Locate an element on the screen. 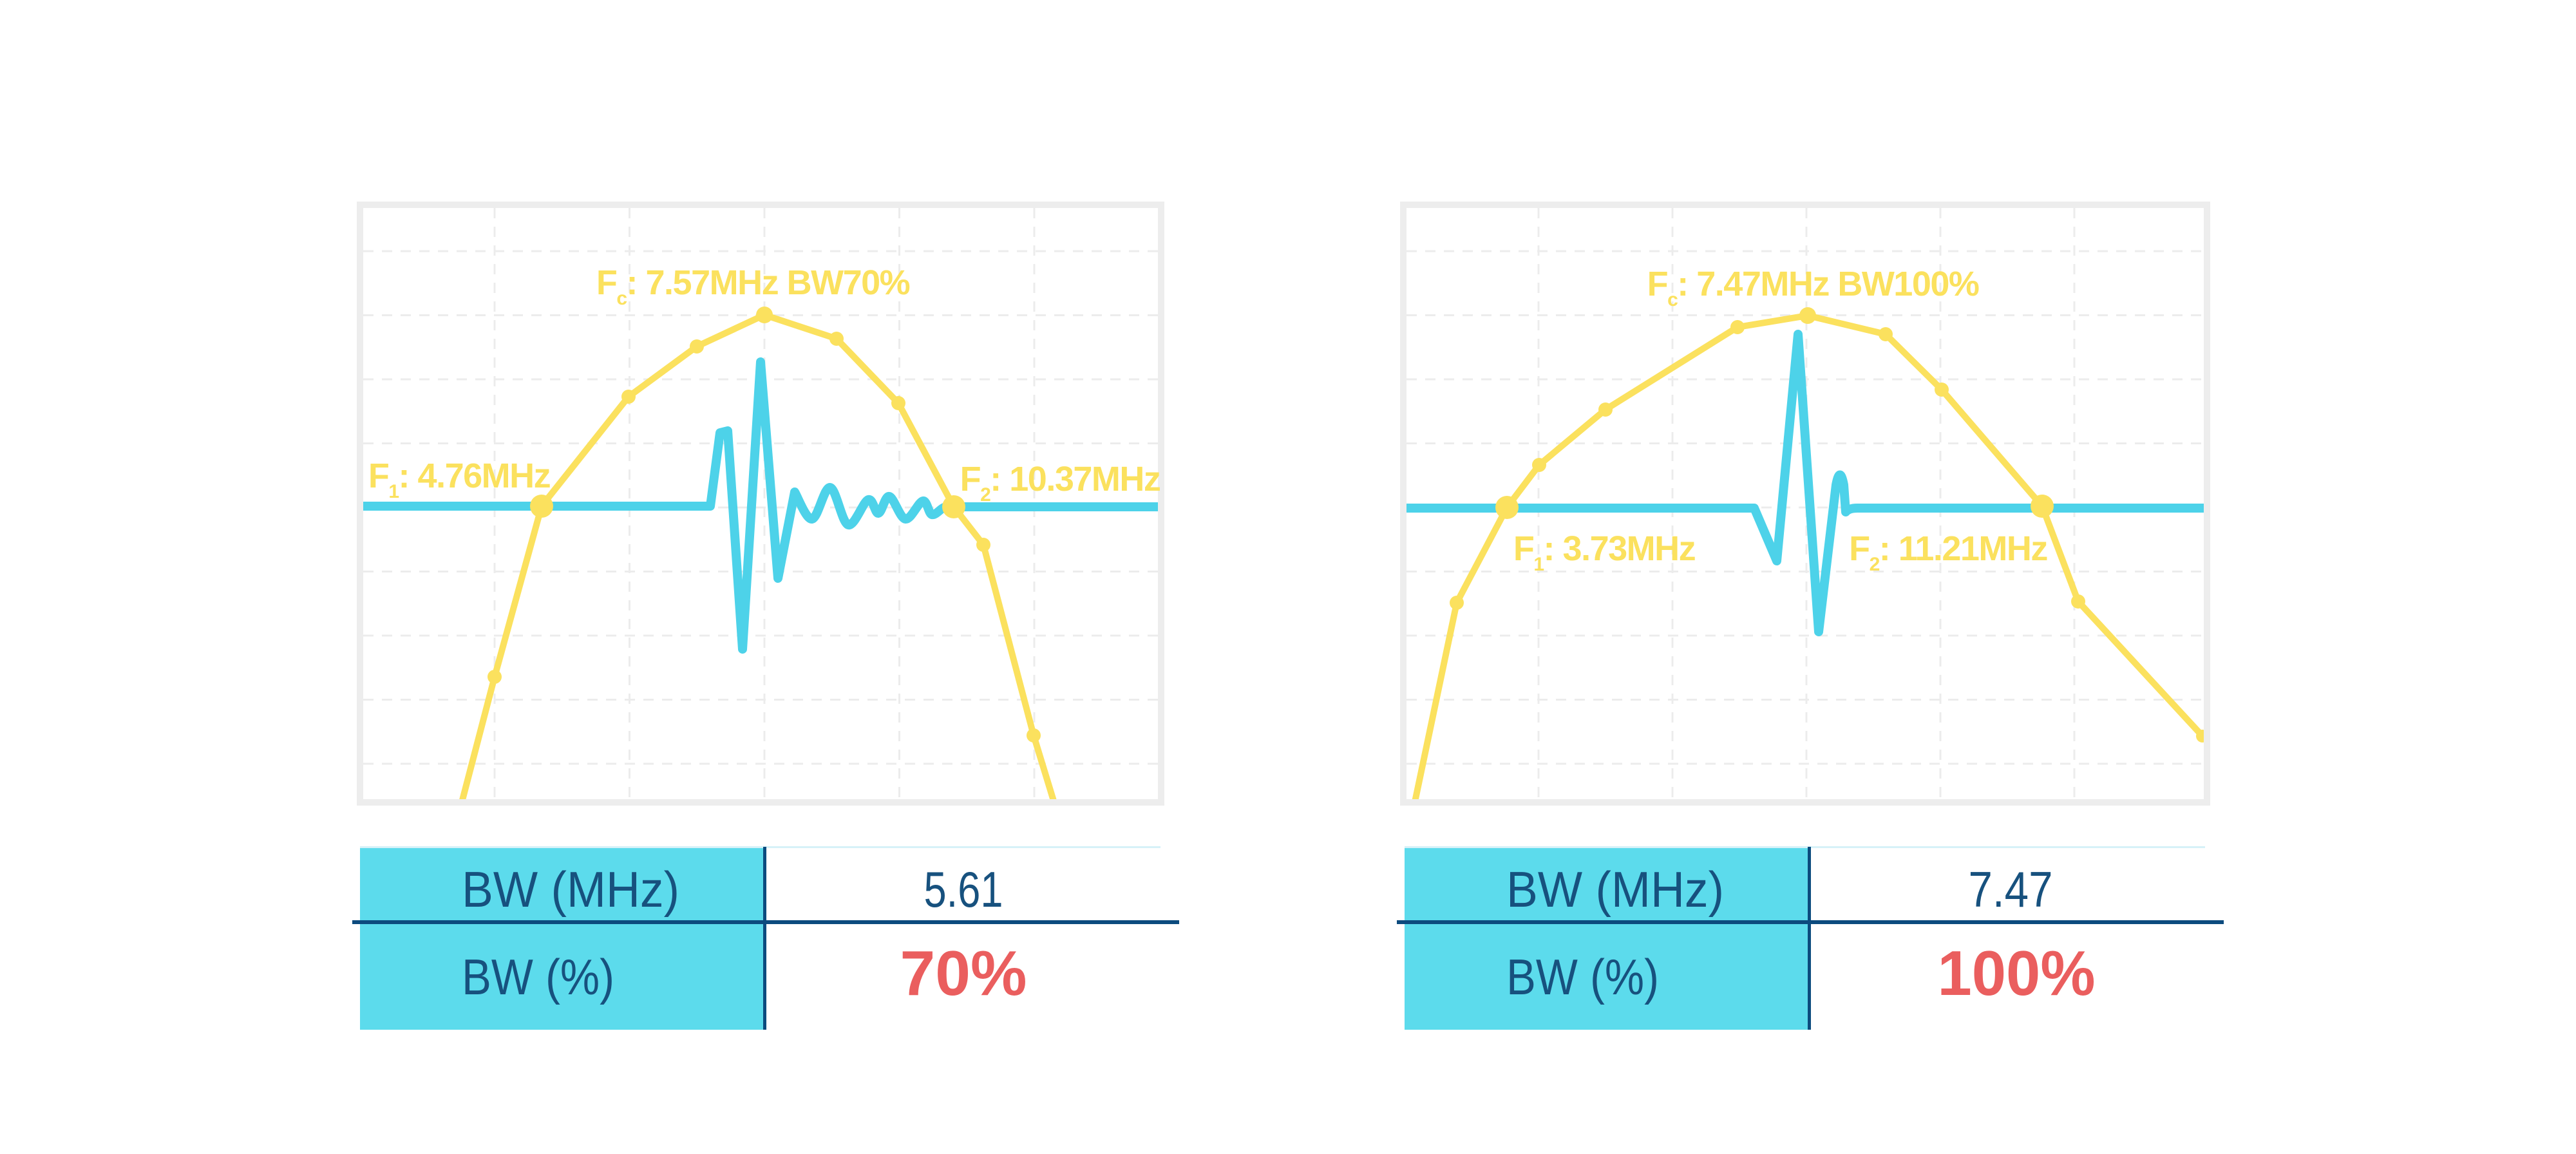  svg-text: 5.61 is located at coordinates (964, 889).